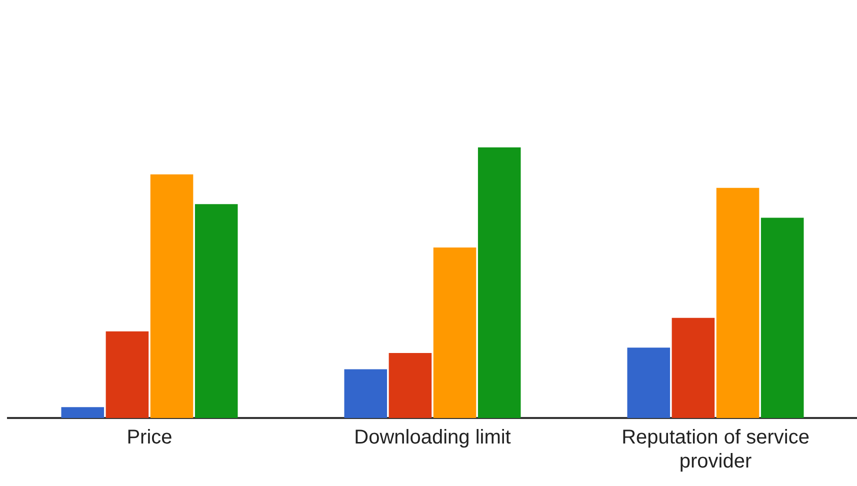 This screenshot has width=857, height=486. I want to click on x-tick-label: Reputation of service provider, so click(716, 449).